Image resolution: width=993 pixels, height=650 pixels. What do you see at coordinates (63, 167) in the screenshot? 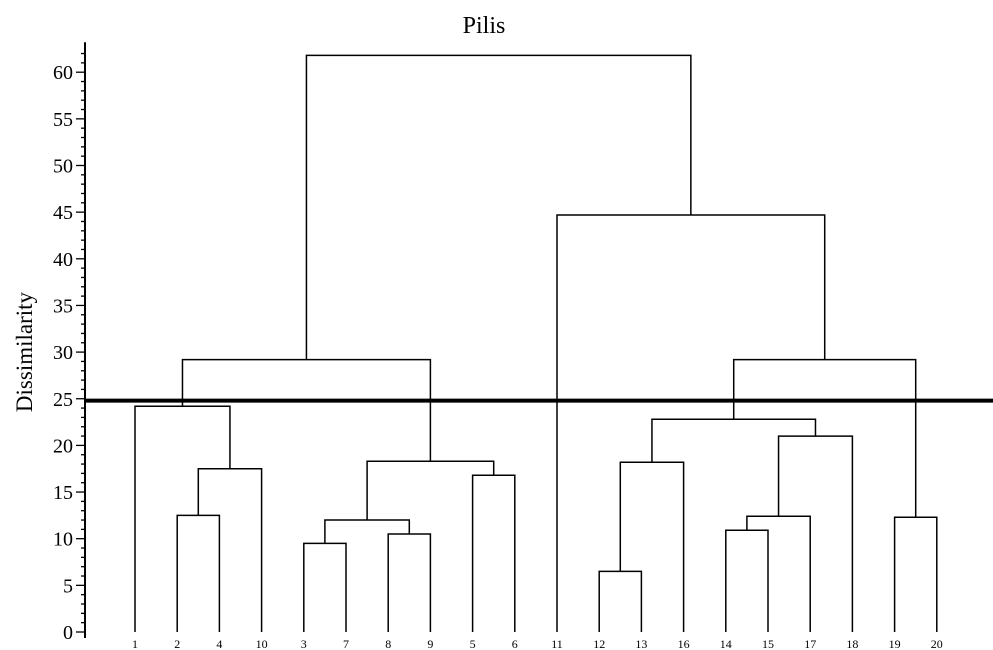
I see `y-tick-label: 50` at bounding box center [63, 167].